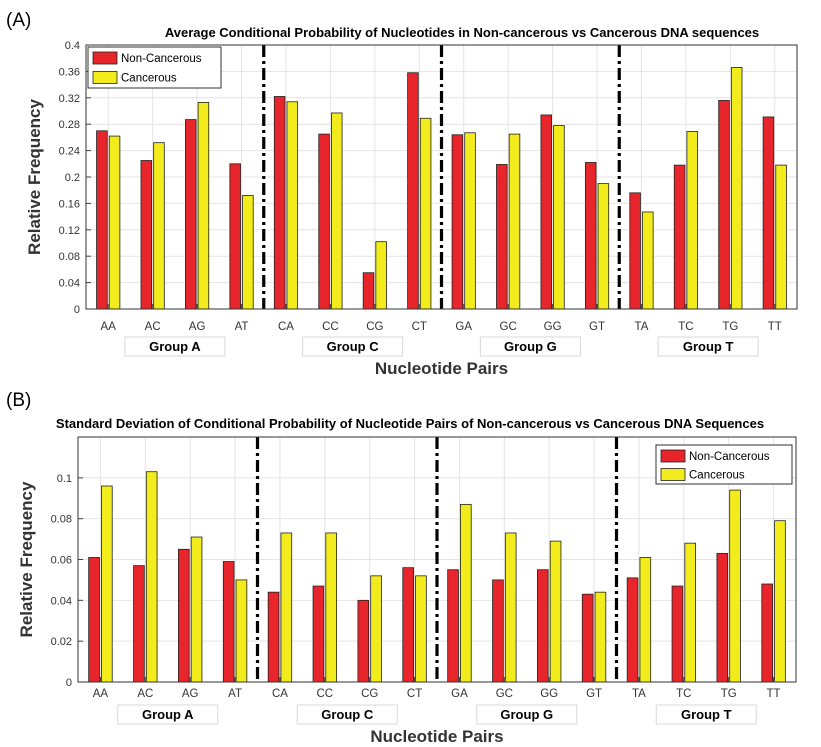  What do you see at coordinates (191, 214) in the screenshot?
I see `bar-non-cancerous-ag` at bounding box center [191, 214].